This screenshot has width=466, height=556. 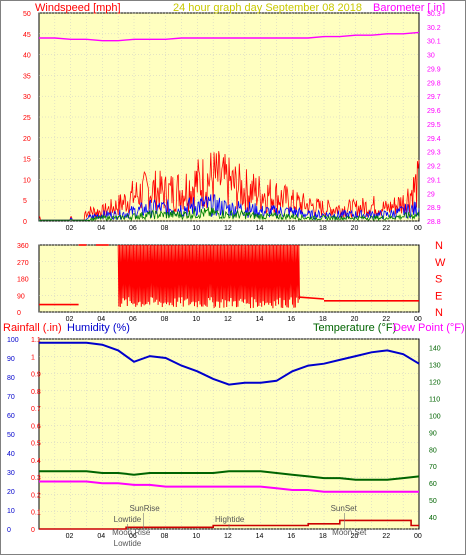 I want to click on temperature-tick-label: 80, so click(x=433, y=450).